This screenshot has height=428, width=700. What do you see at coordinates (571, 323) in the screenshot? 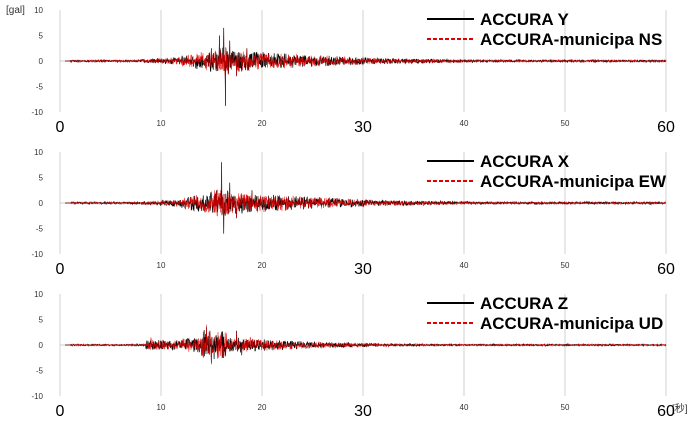
I see `legend-entry: ACCURA-municipa UD` at bounding box center [571, 323].